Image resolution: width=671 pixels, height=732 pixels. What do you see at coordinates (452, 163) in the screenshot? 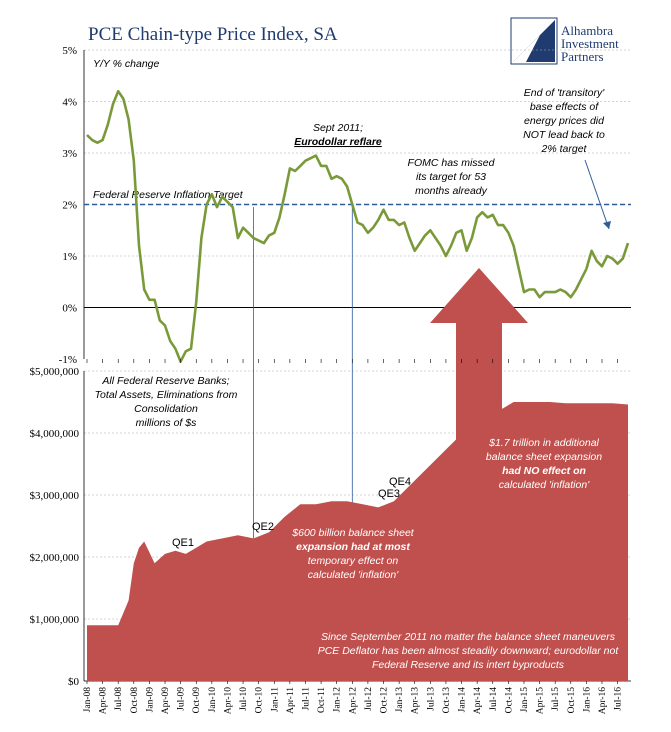
I see `svg-text: FOMC has missed` at bounding box center [452, 163].